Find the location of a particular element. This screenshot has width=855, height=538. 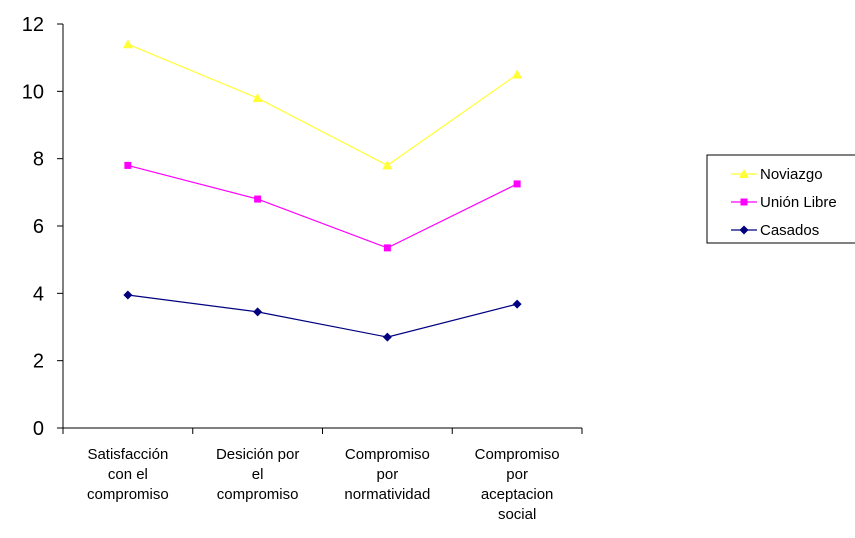

legend-box is located at coordinates (780, 199).